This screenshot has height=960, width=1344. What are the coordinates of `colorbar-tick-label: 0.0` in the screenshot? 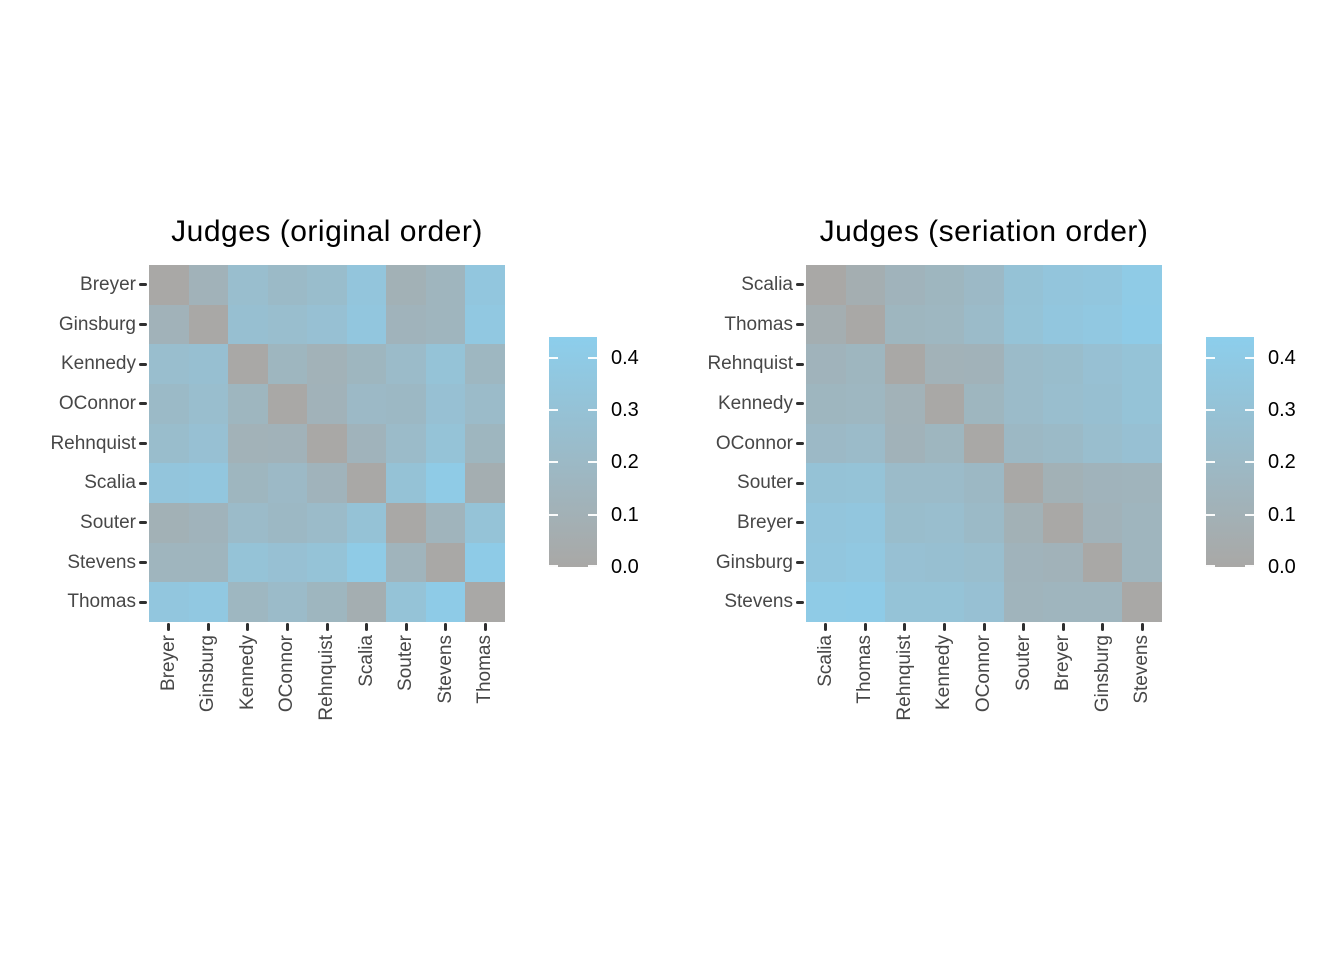 It's located at (1282, 567).